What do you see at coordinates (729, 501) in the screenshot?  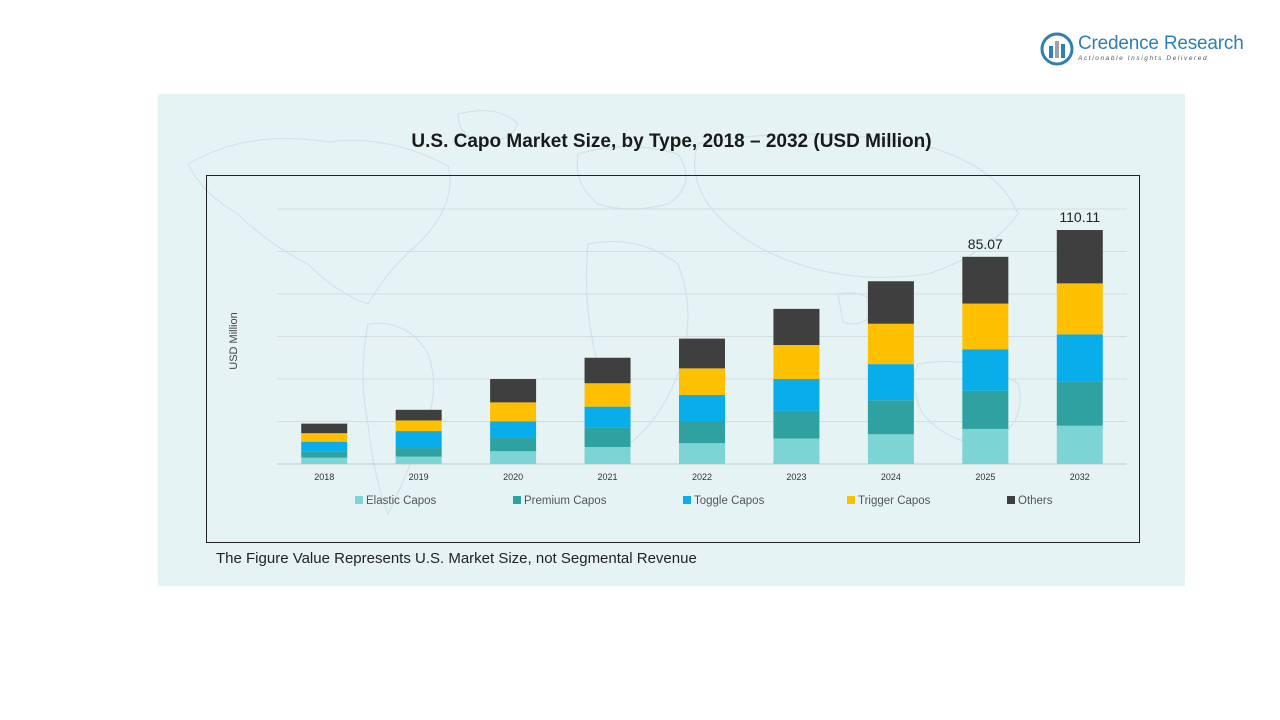 I see `legend-label: Toggle Capos` at bounding box center [729, 501].